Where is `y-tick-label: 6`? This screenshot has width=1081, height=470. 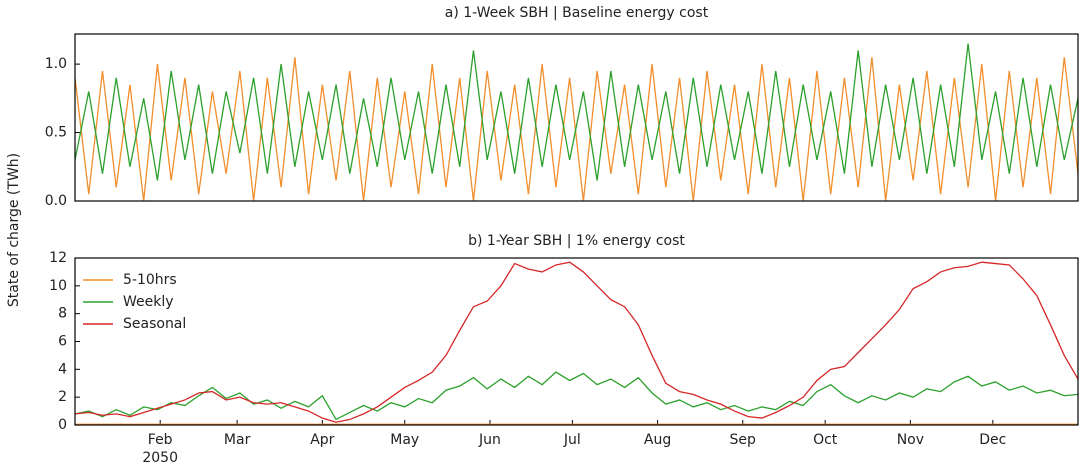
y-tick-label: 6 is located at coordinates (62, 342).